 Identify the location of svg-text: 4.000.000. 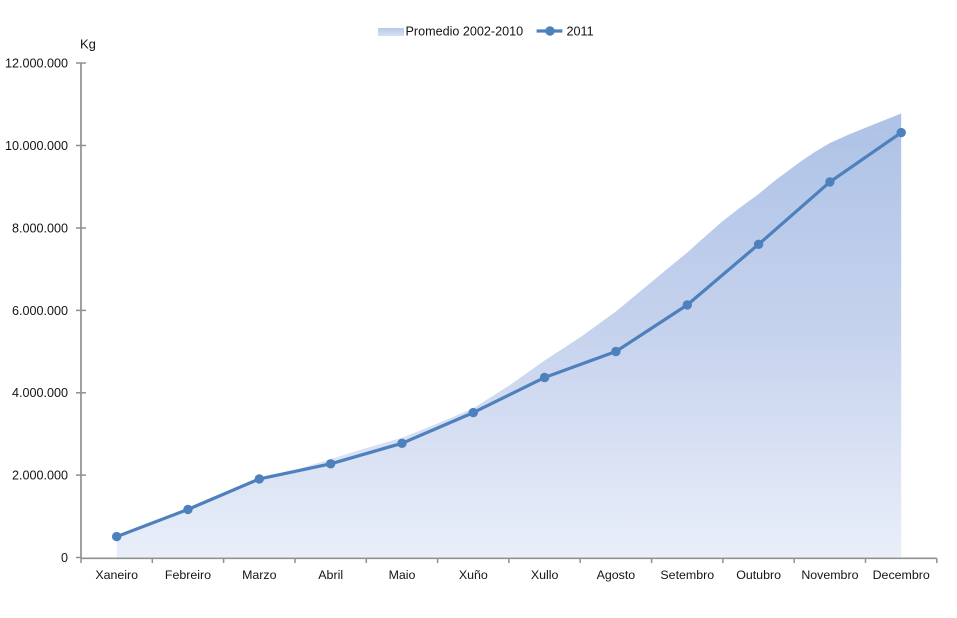
(40, 393).